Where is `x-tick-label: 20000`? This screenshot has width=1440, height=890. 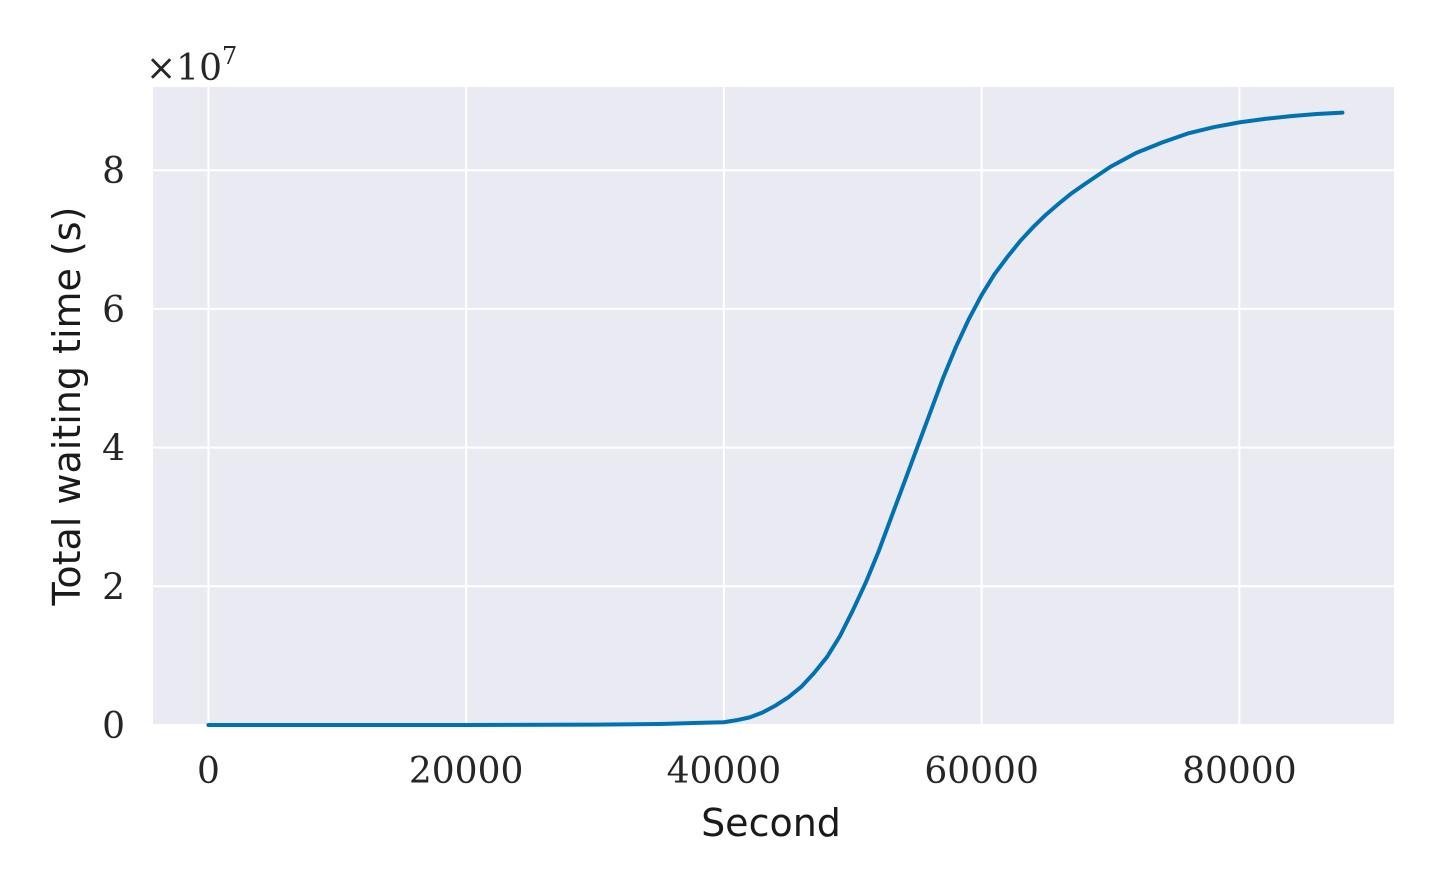
x-tick-label: 20000 is located at coordinates (466, 771).